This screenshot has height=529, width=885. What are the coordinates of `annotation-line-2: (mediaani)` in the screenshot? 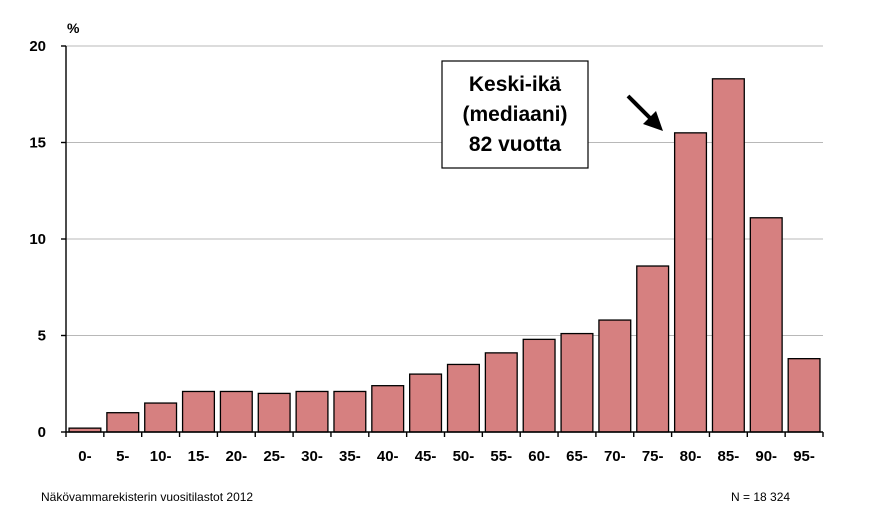 It's located at (514, 114).